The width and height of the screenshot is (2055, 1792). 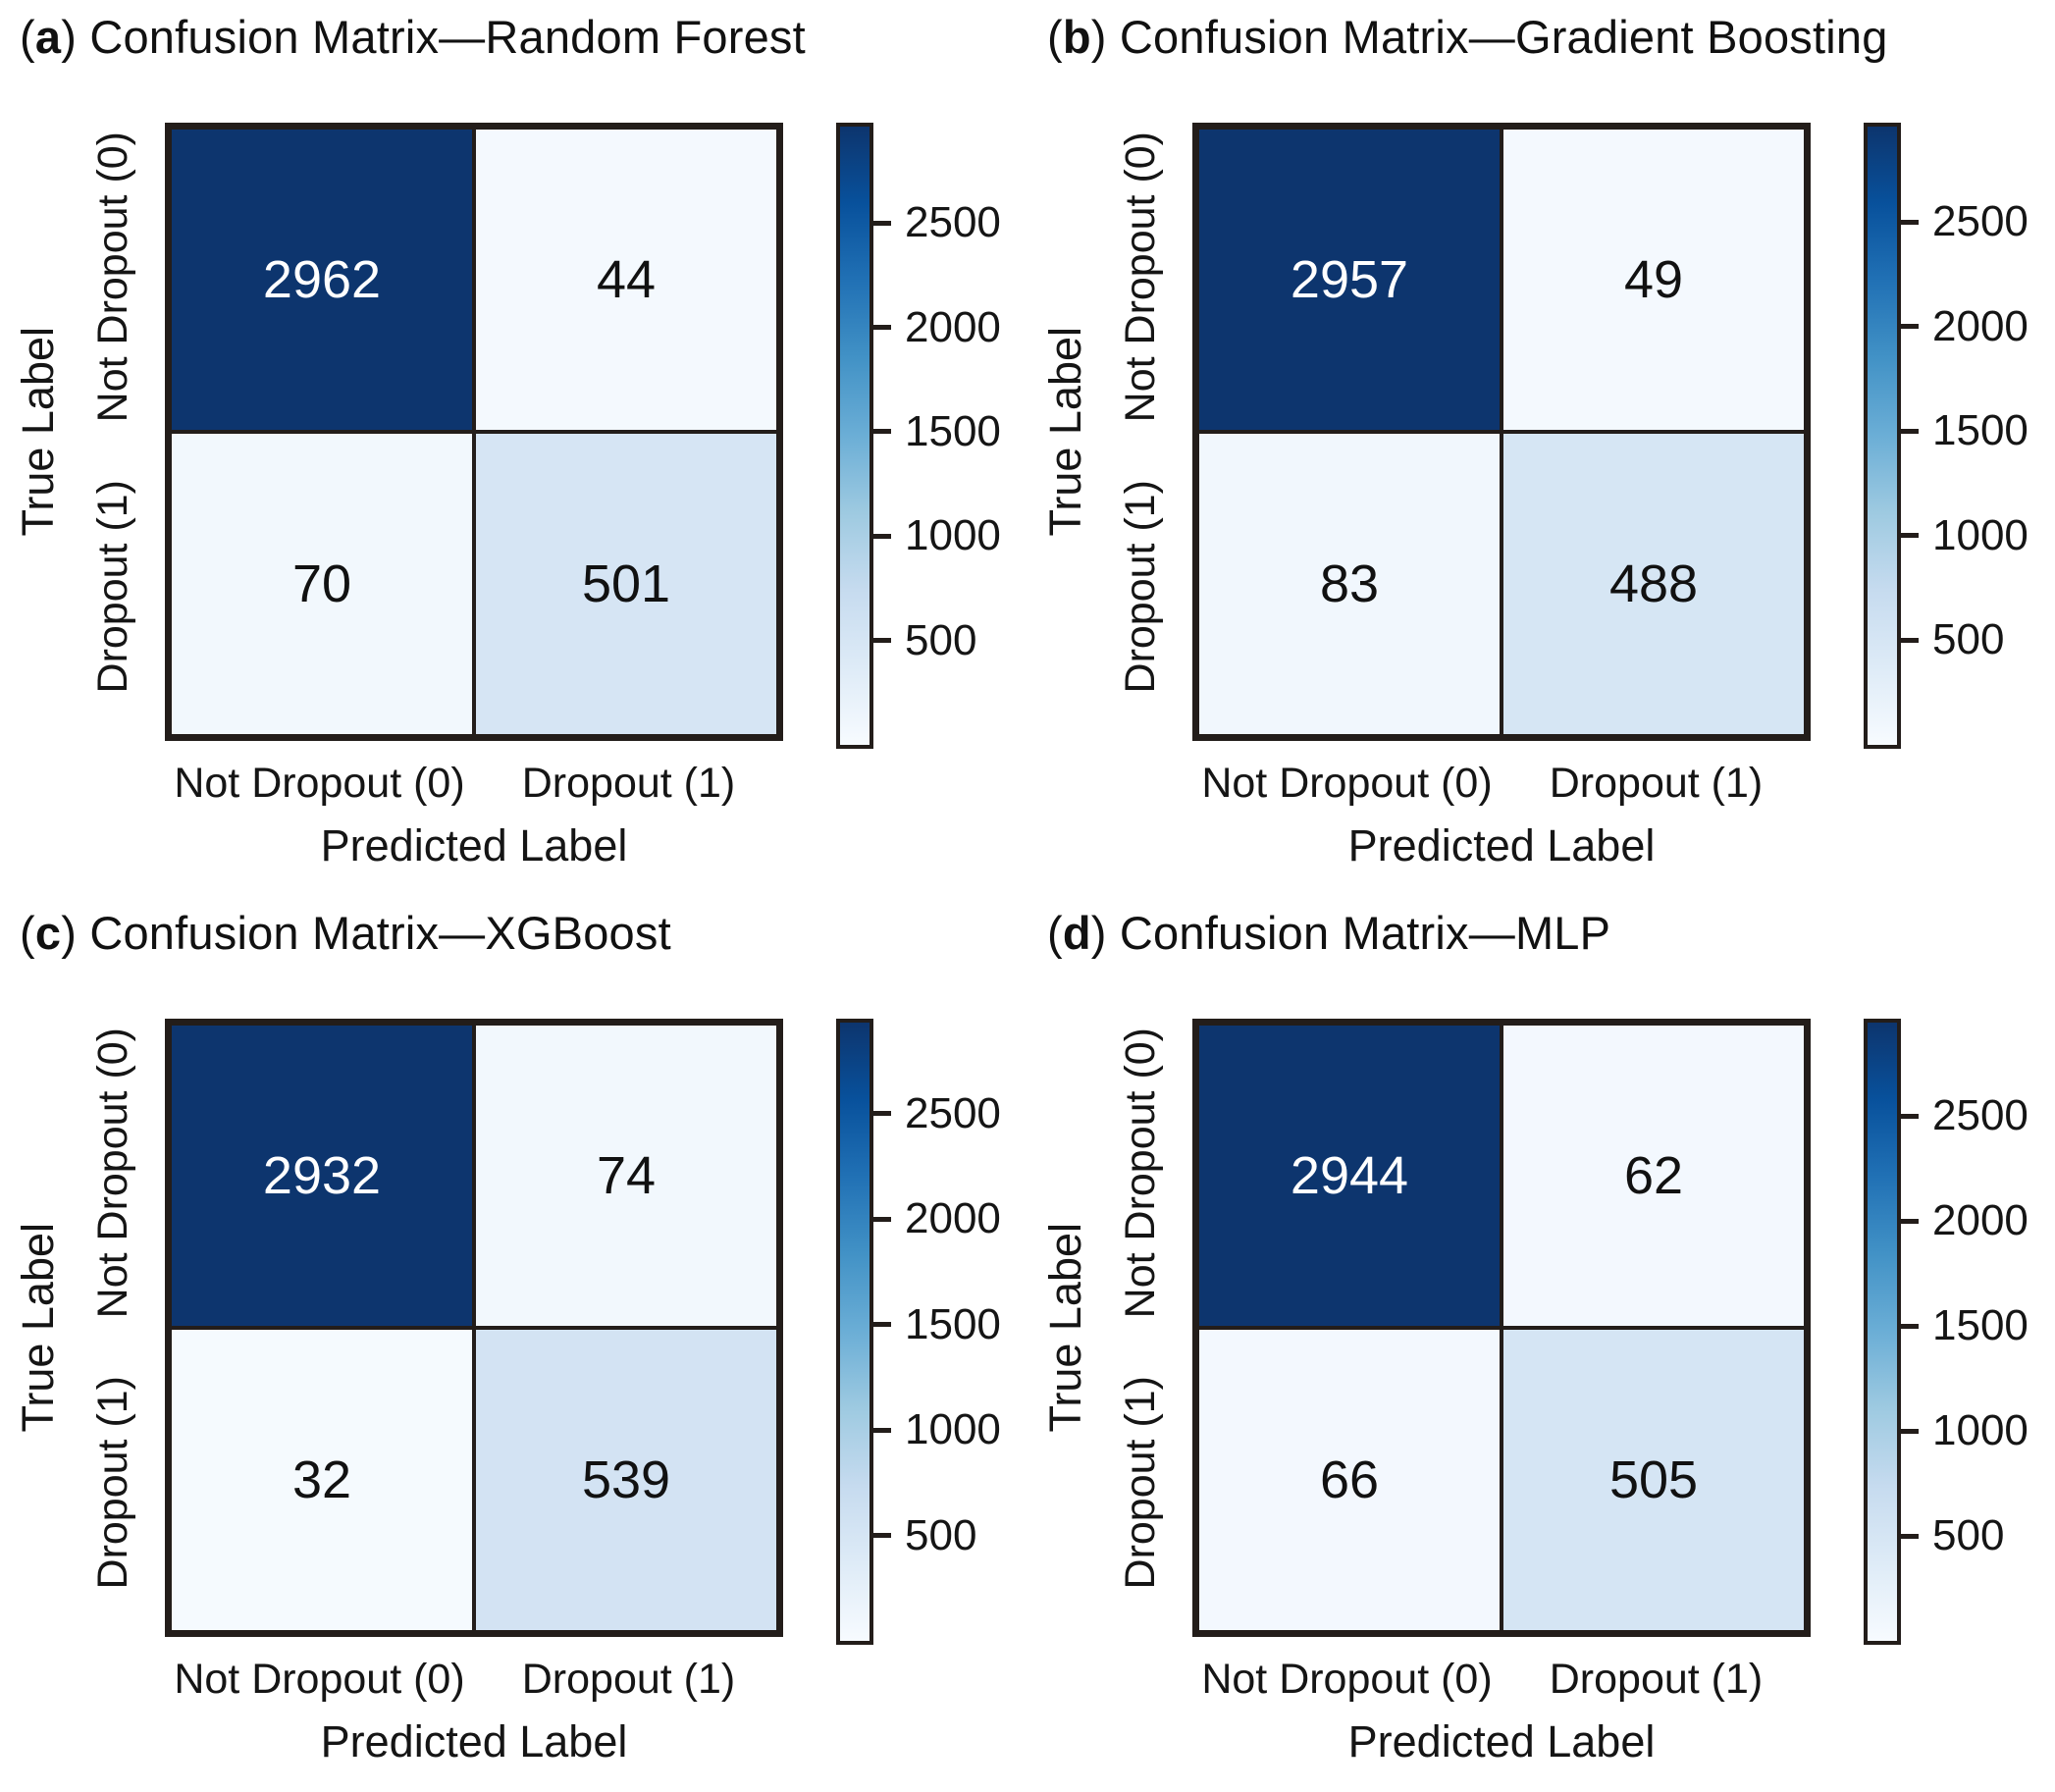 I want to click on panel-title-text: Confusion Matrix—Gradient Boosting, so click(x=1503, y=37).